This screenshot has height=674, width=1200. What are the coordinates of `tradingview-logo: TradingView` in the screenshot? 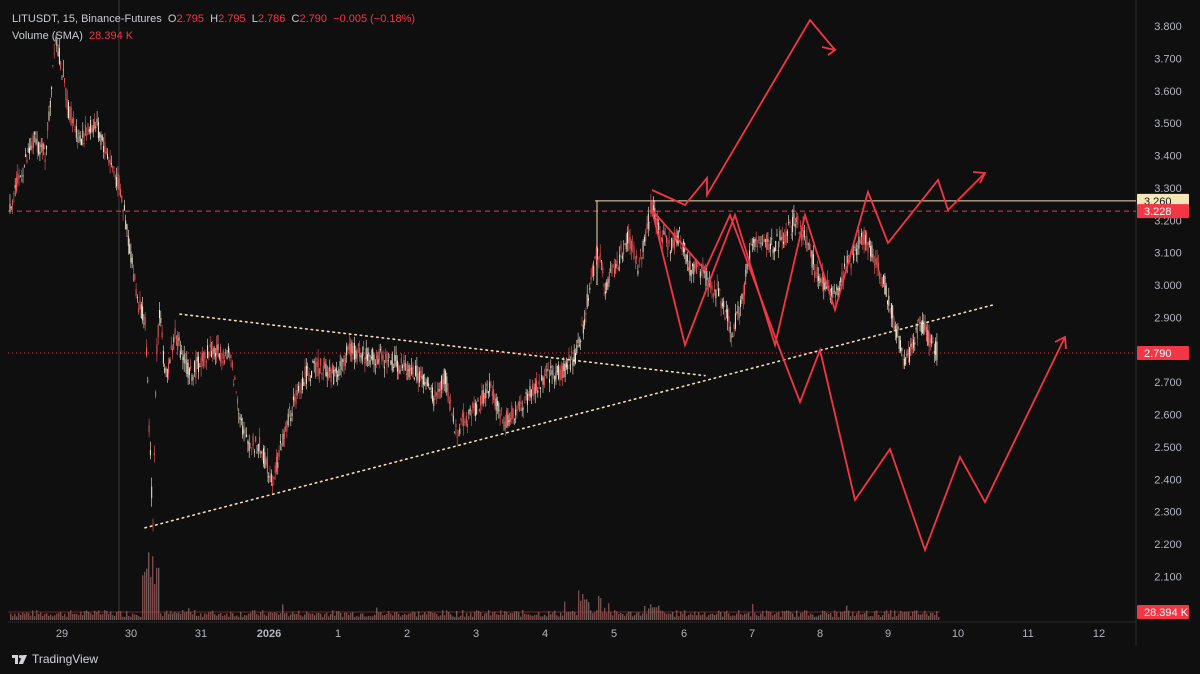 It's located at (55, 659).